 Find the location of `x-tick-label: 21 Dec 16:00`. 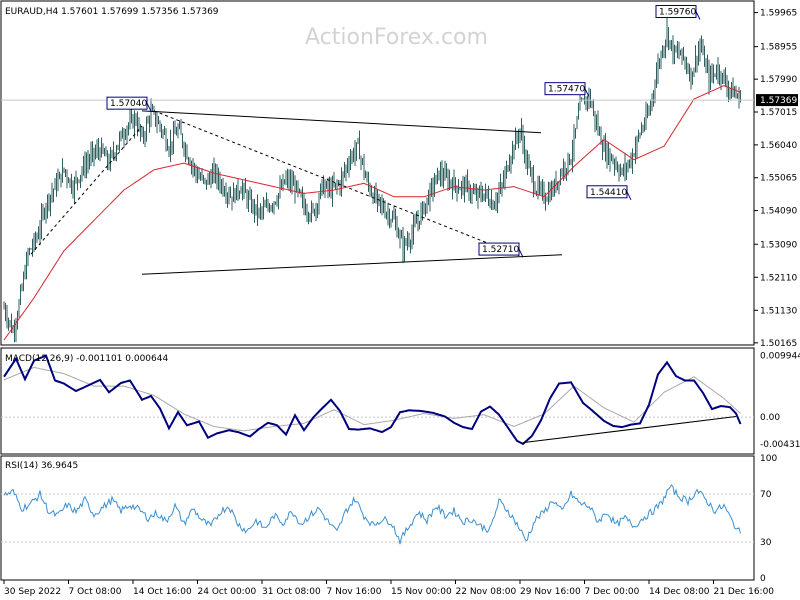

x-tick-label: 21 Dec 16:00 is located at coordinates (744, 592).